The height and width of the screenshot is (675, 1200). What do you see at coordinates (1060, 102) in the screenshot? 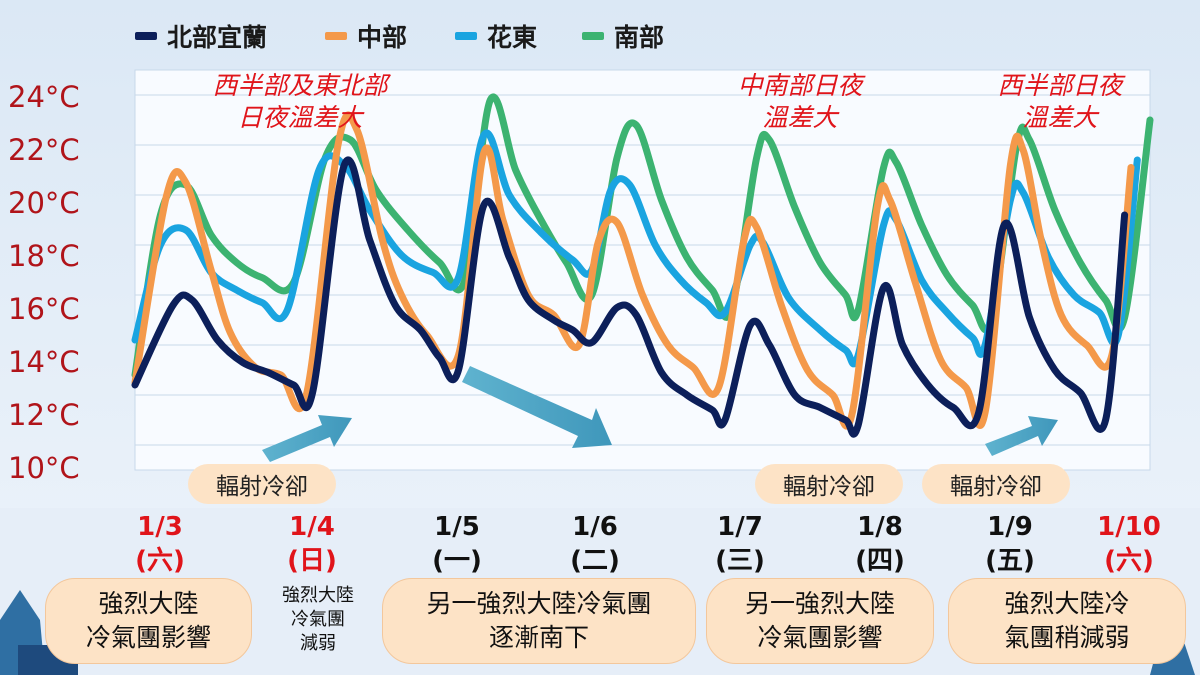
I see `annotation-west: 西半部日夜 溫差大` at bounding box center [1060, 102].